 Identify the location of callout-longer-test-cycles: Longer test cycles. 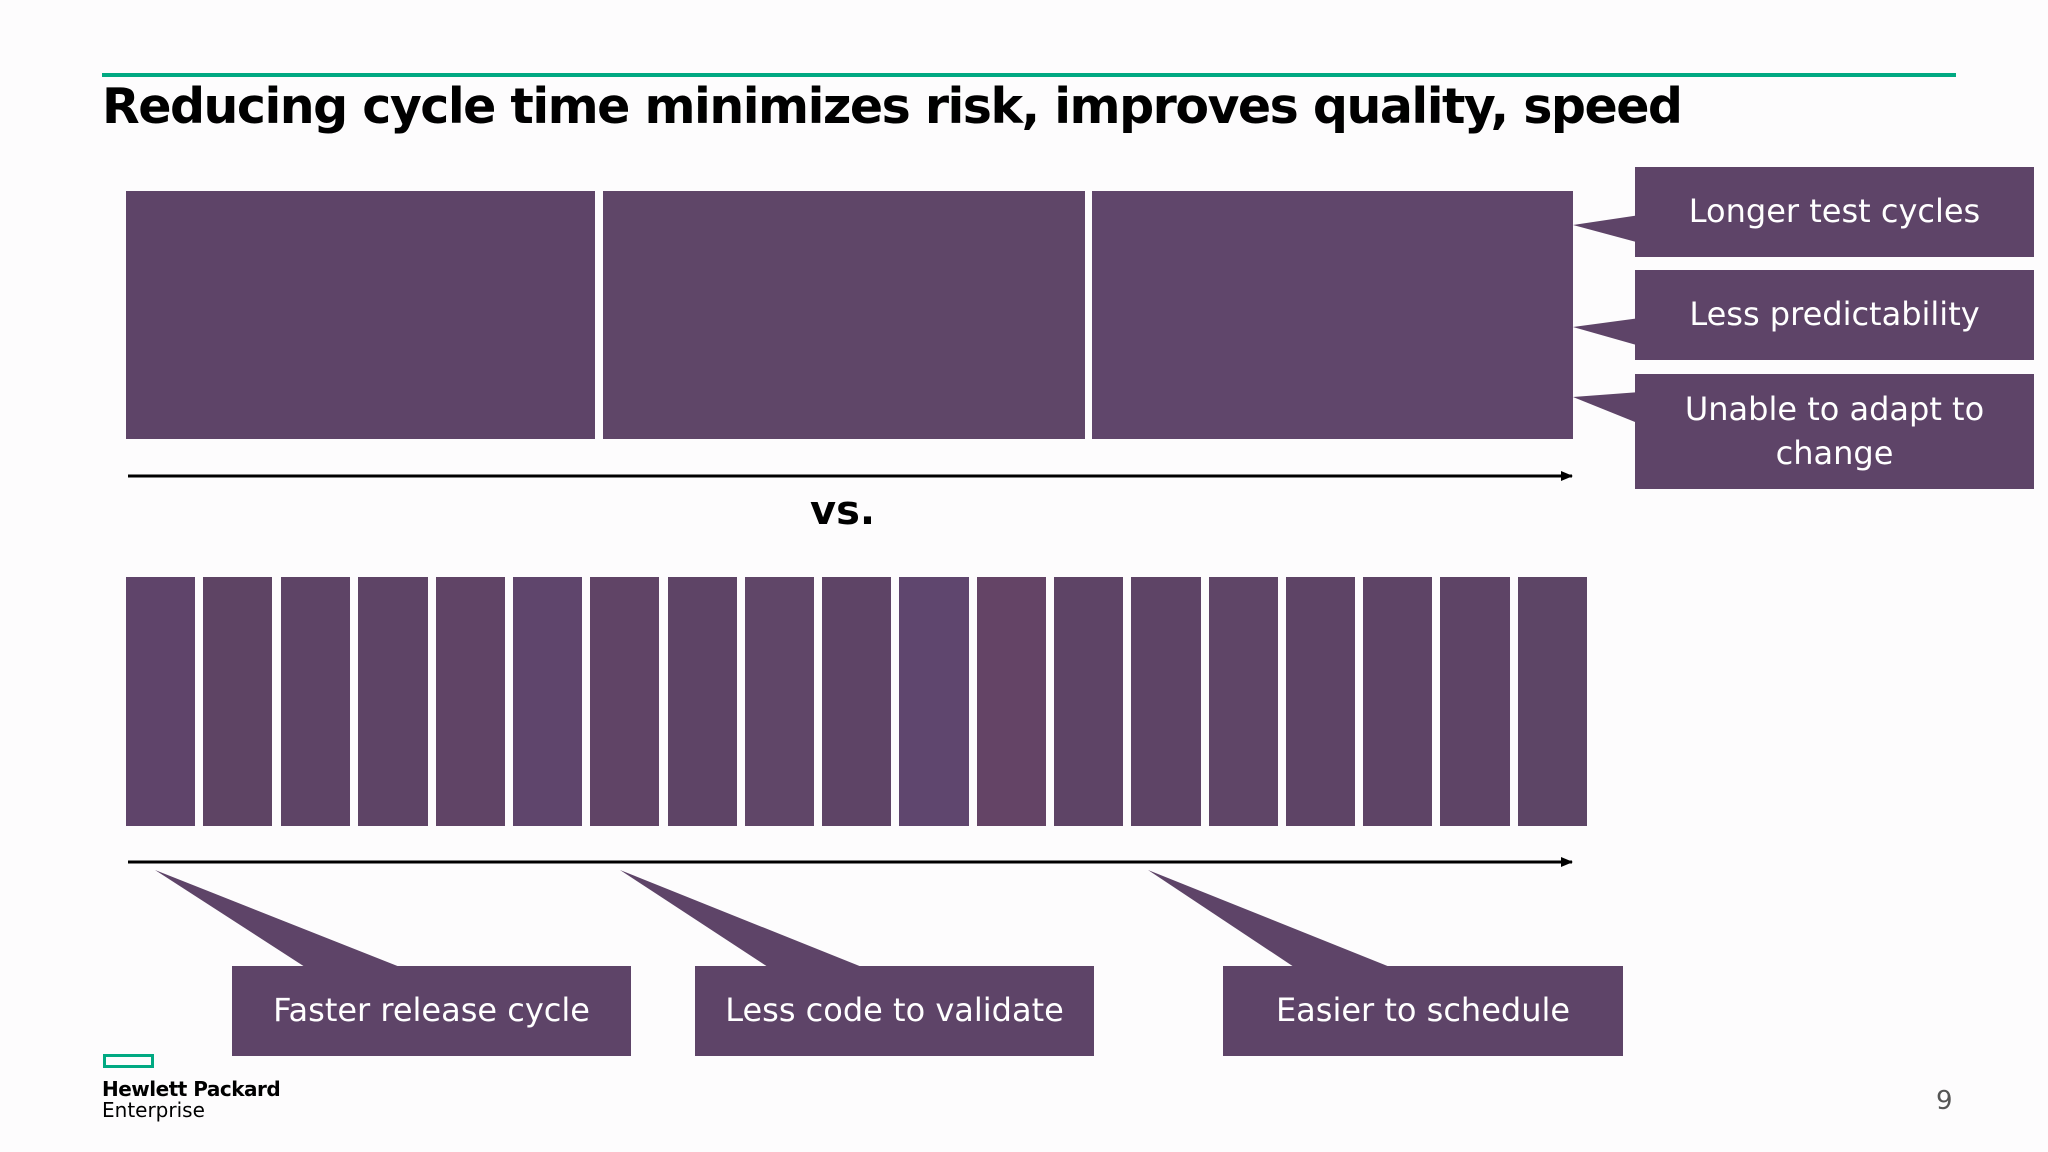
(1834, 212).